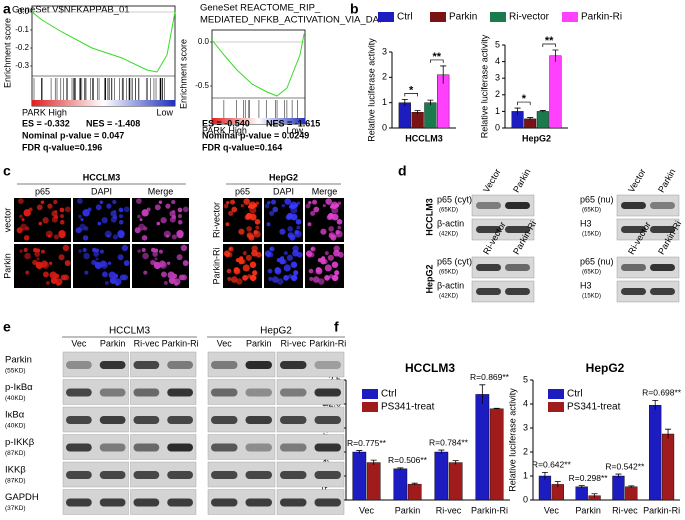 The image size is (685, 520). I want to click on chart-title: HCCLM3, so click(430, 368).